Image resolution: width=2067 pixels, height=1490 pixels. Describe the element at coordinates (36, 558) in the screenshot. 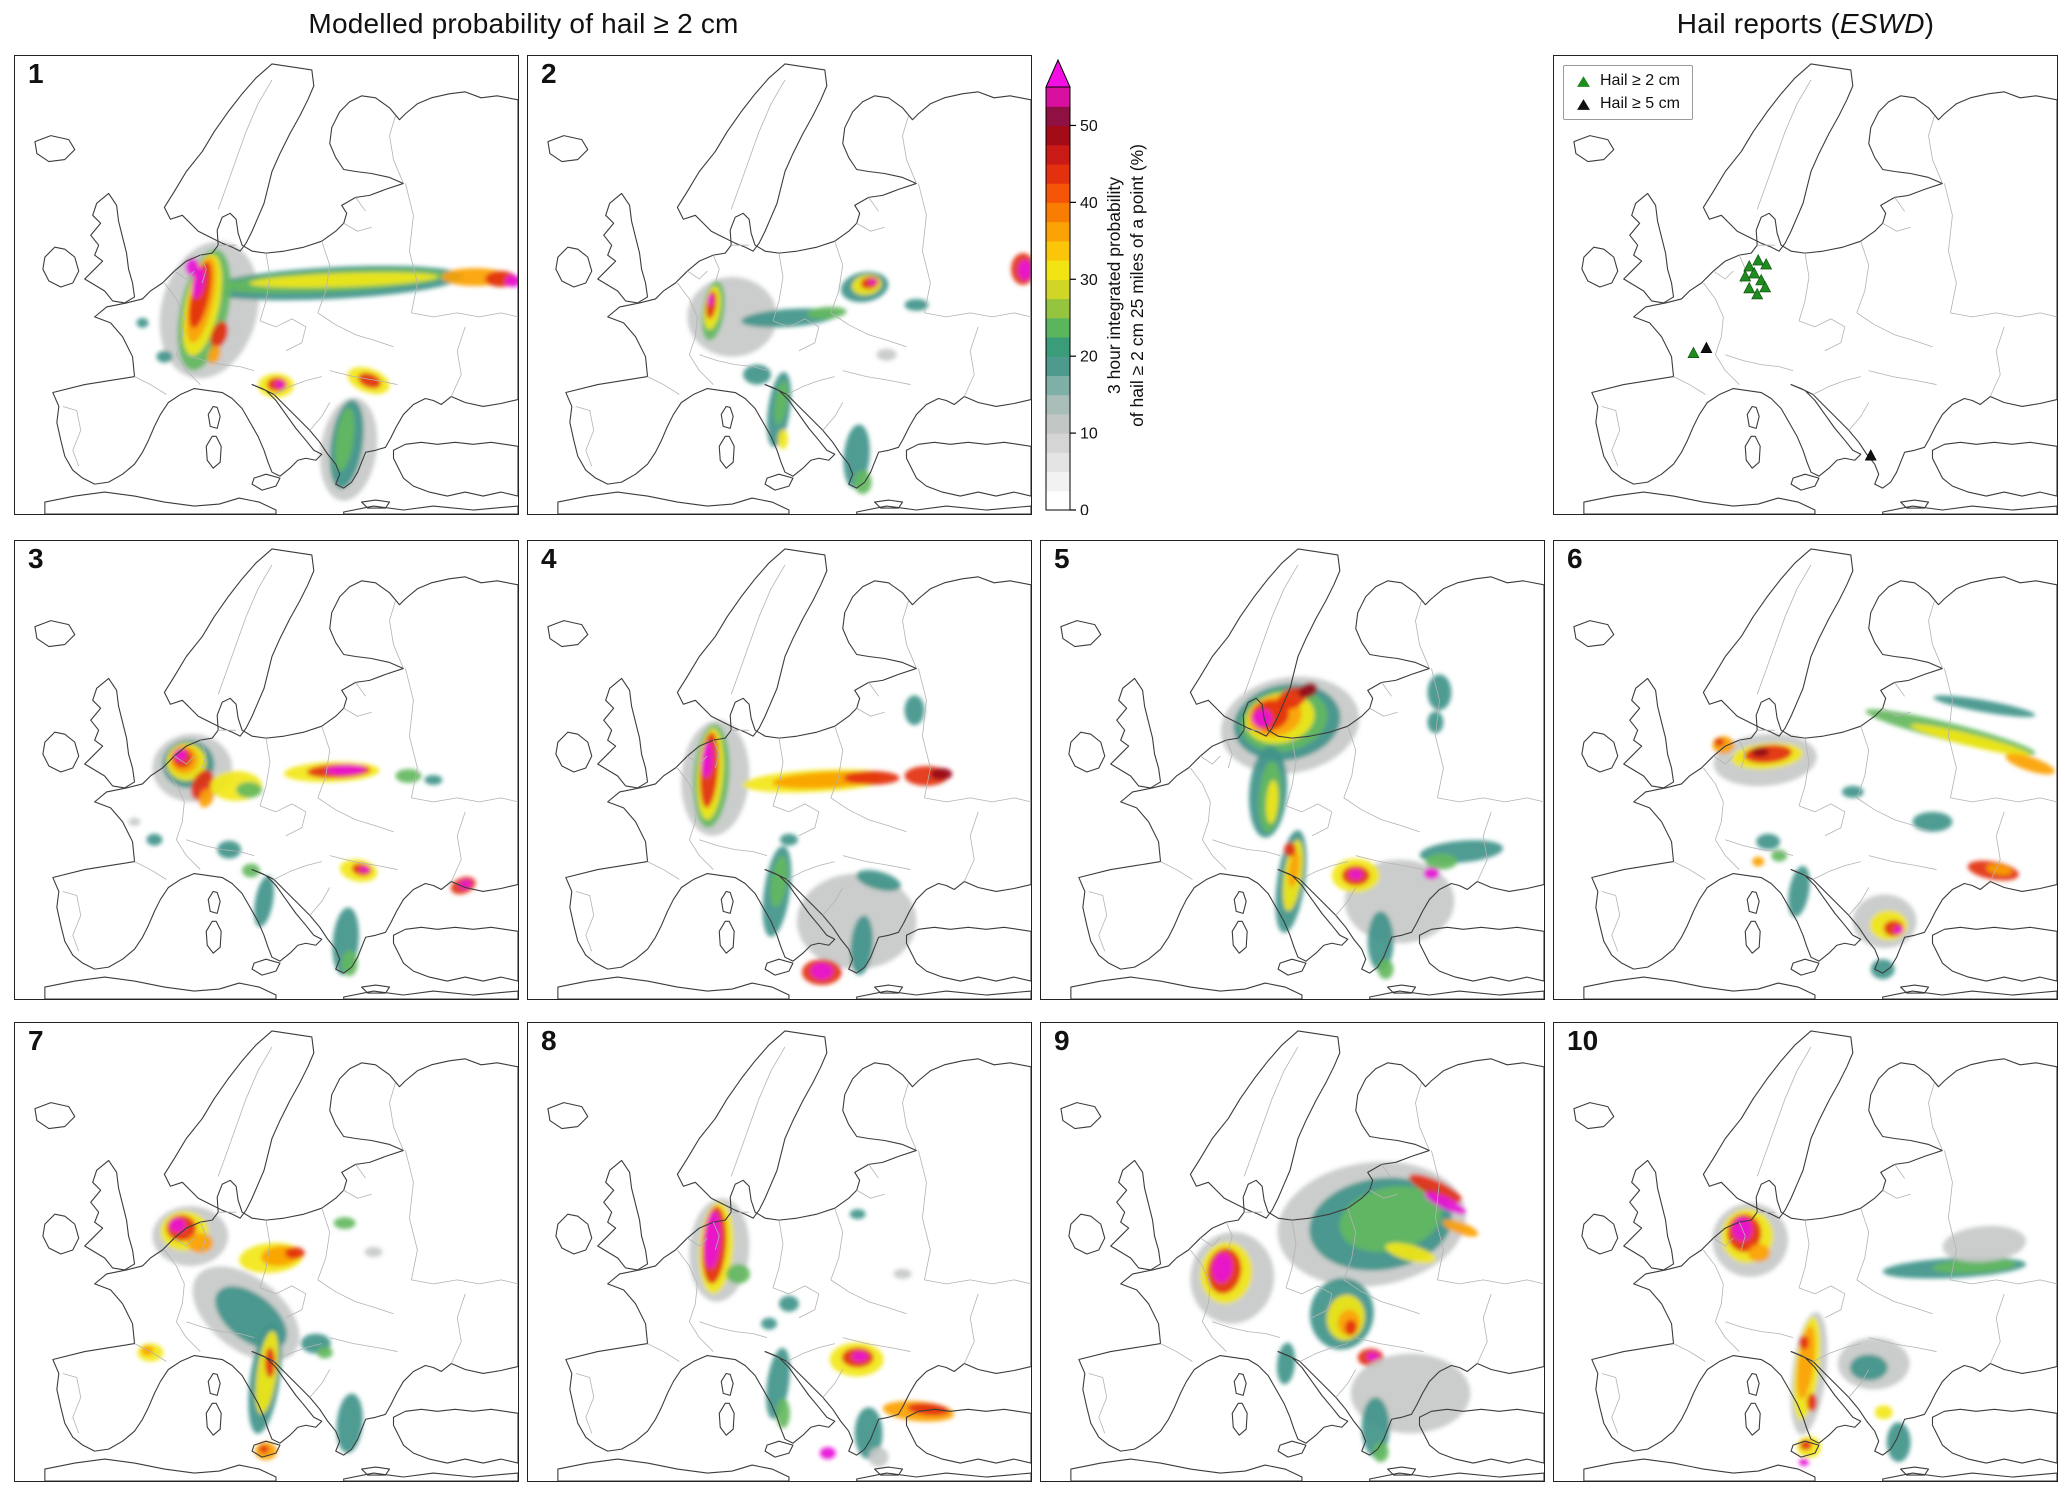

I see `panel-number-3: 3` at that location.